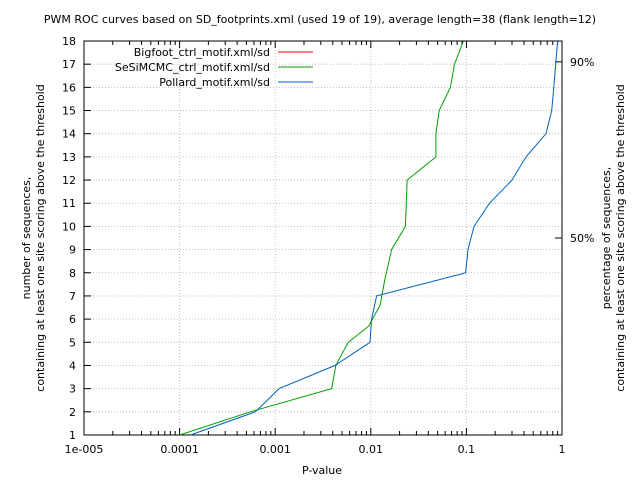 The height and width of the screenshot is (480, 640). What do you see at coordinates (562, 449) in the screenshot?
I see `x-tick-label: 1` at bounding box center [562, 449].